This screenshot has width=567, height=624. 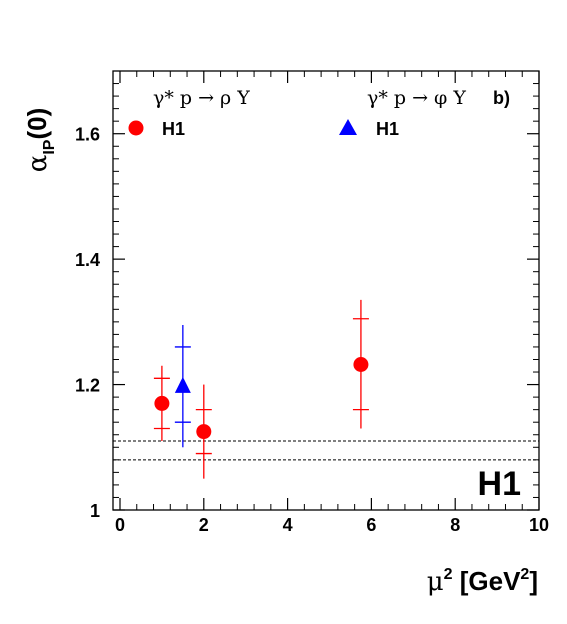 I want to click on x-axis-unit-exponent: 2, so click(x=524, y=574).